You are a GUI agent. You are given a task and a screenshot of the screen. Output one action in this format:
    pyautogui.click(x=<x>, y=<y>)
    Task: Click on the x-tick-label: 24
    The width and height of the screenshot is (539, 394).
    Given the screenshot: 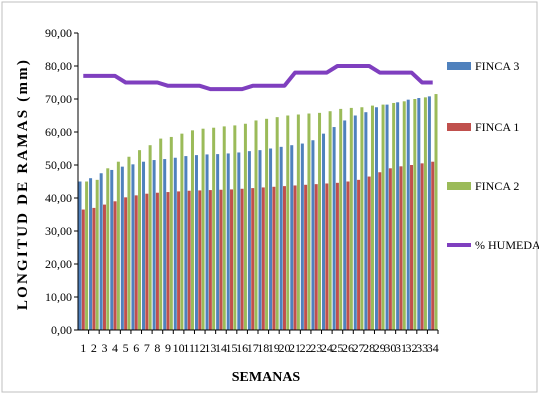 What is the action you would take?
    pyautogui.click(x=327, y=348)
    